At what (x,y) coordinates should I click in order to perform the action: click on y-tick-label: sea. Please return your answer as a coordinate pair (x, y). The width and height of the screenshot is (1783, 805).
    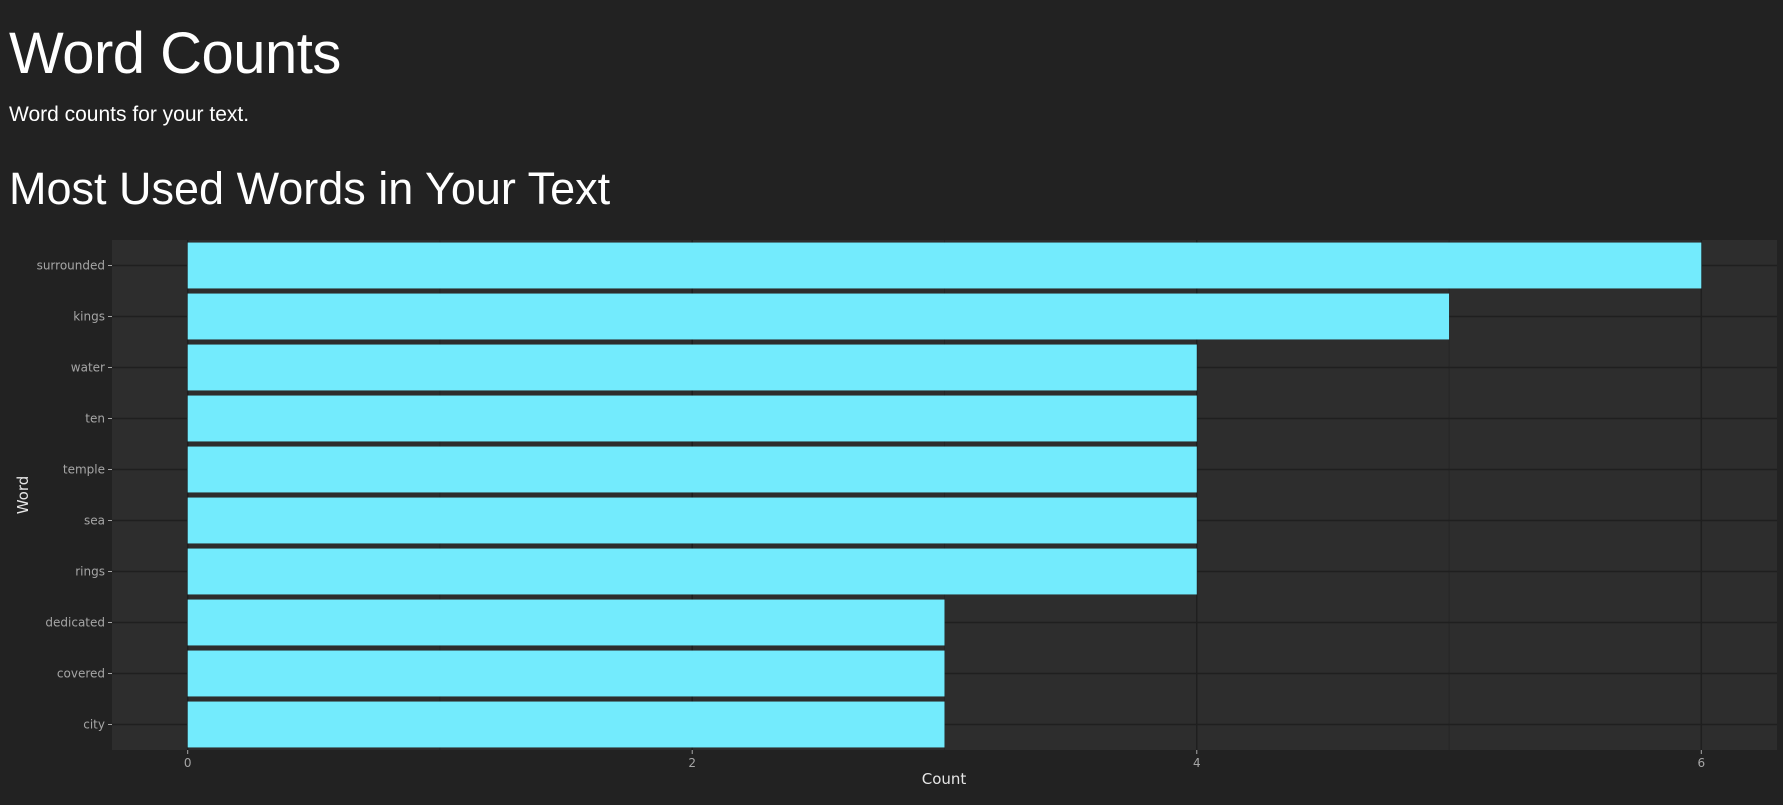
    Looking at the image, I should click on (94, 521).